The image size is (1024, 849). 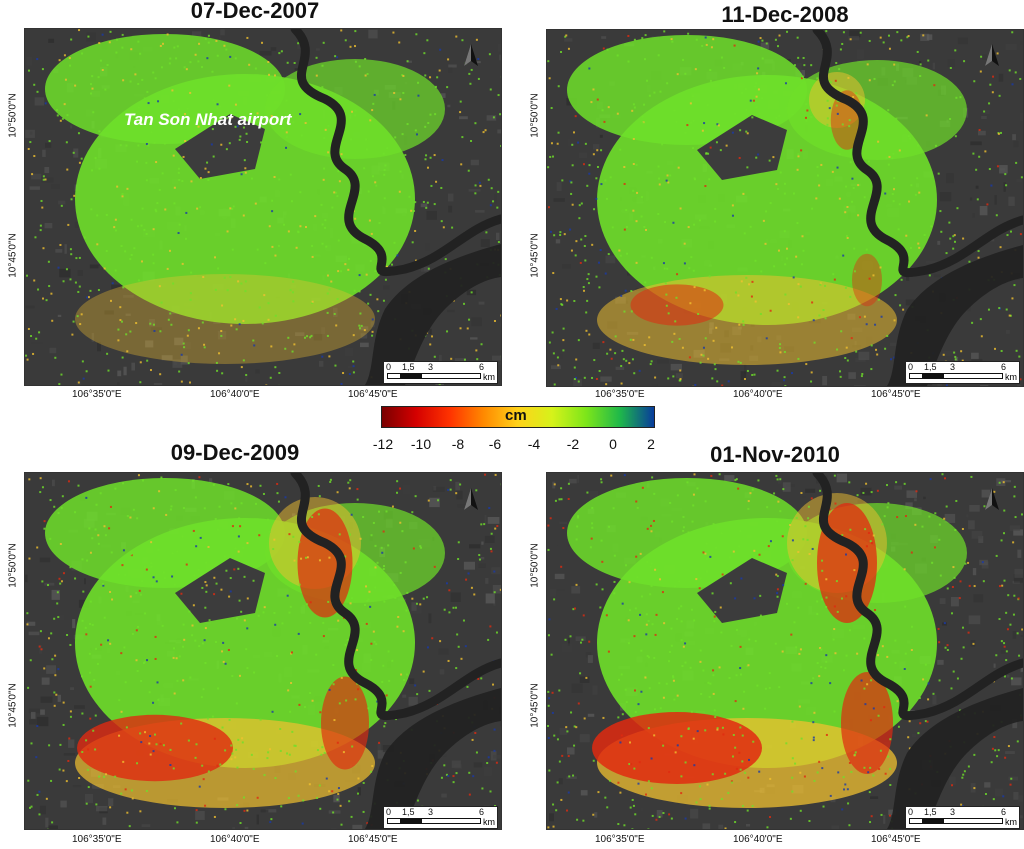 What do you see at coordinates (534, 444) in the screenshot?
I see `colorbar-tick: -4` at bounding box center [534, 444].